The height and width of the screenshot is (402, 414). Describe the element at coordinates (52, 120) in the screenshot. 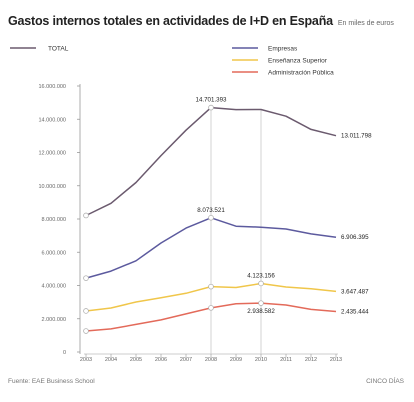

I see `y-tick-label: 14.000.000` at that location.